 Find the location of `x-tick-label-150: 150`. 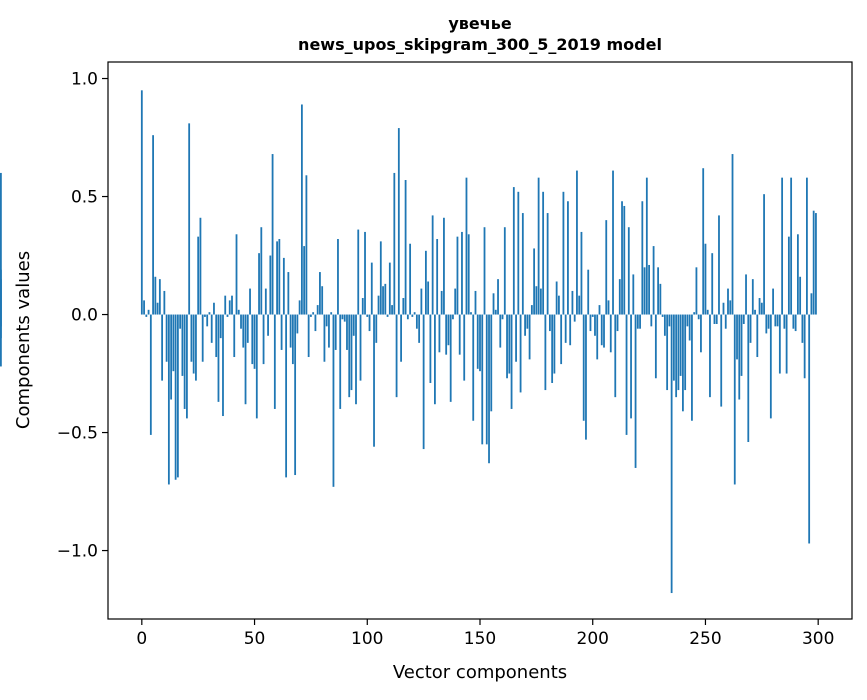

x-tick-label-150: 150 is located at coordinates (480, 639).